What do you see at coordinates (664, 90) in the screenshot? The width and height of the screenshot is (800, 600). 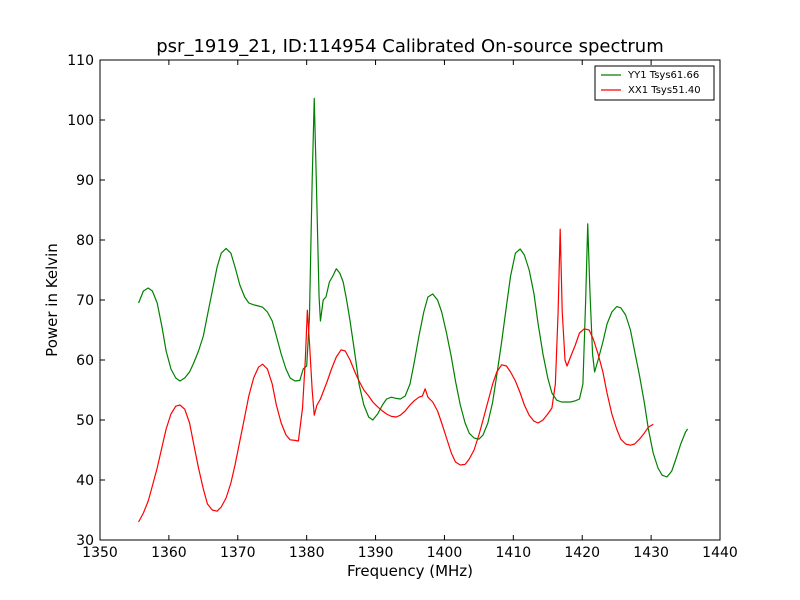 I see `legend-entry-xx1: XX1 Tsys51.40` at bounding box center [664, 90].